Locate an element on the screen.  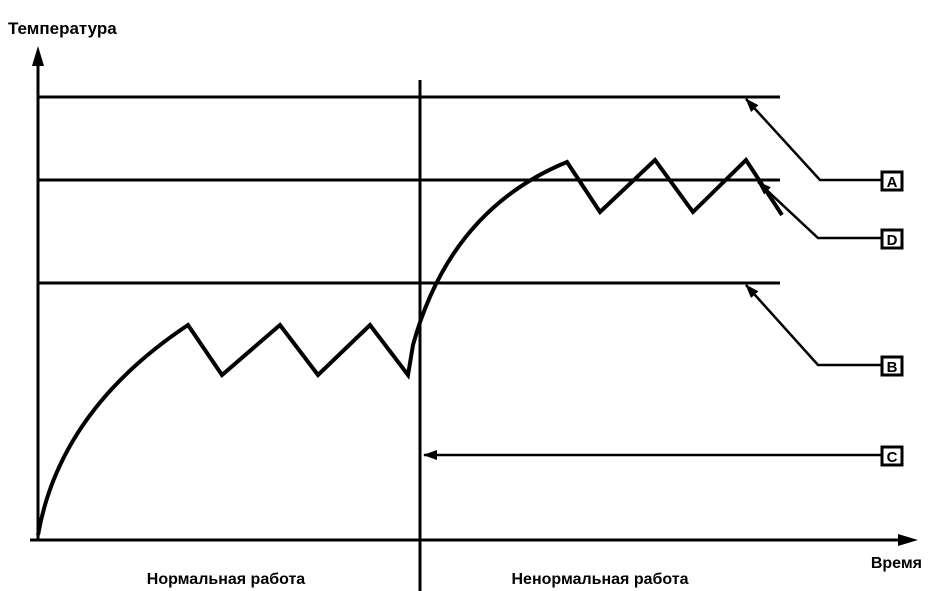
callout-line-a is located at coordinates (813, 140).